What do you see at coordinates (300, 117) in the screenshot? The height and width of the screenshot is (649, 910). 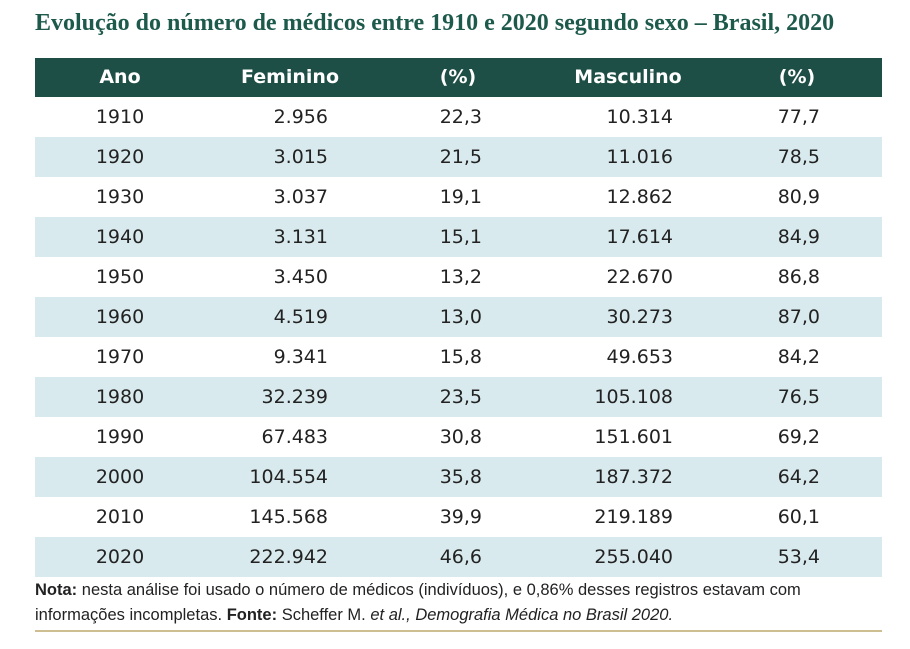 I see `table-cell: 2.956` at bounding box center [300, 117].